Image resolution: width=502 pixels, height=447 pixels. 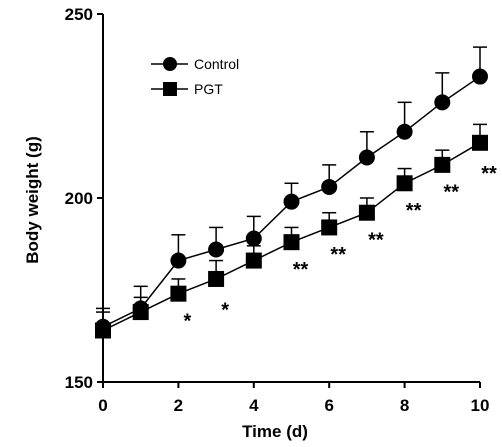 What do you see at coordinates (79, 382) in the screenshot?
I see `y-tick-label: 150` at bounding box center [79, 382].